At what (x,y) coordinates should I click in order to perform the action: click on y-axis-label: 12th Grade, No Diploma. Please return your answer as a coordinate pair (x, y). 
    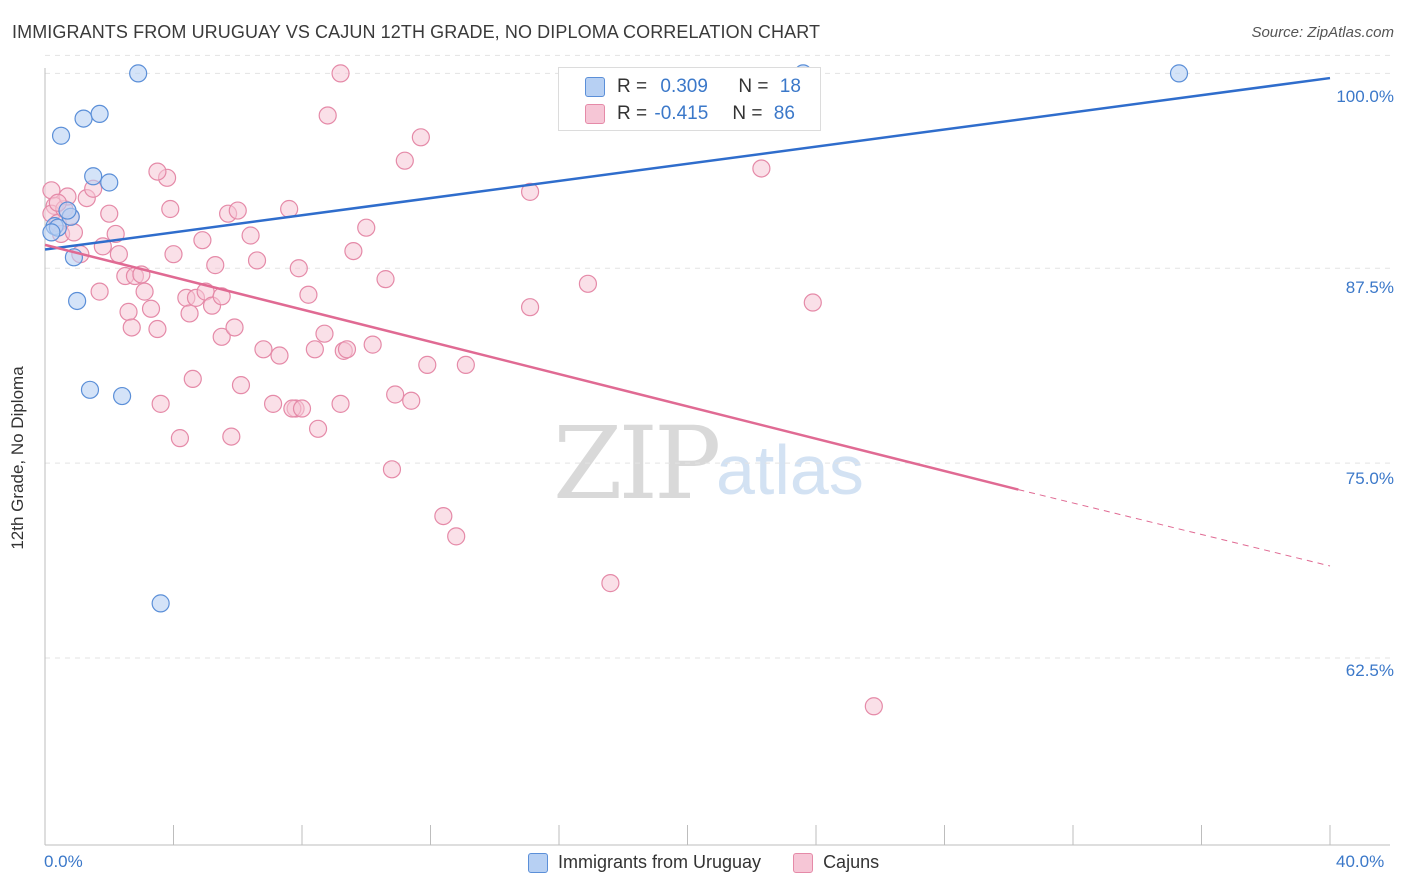
    Looking at the image, I should click on (17, 458).